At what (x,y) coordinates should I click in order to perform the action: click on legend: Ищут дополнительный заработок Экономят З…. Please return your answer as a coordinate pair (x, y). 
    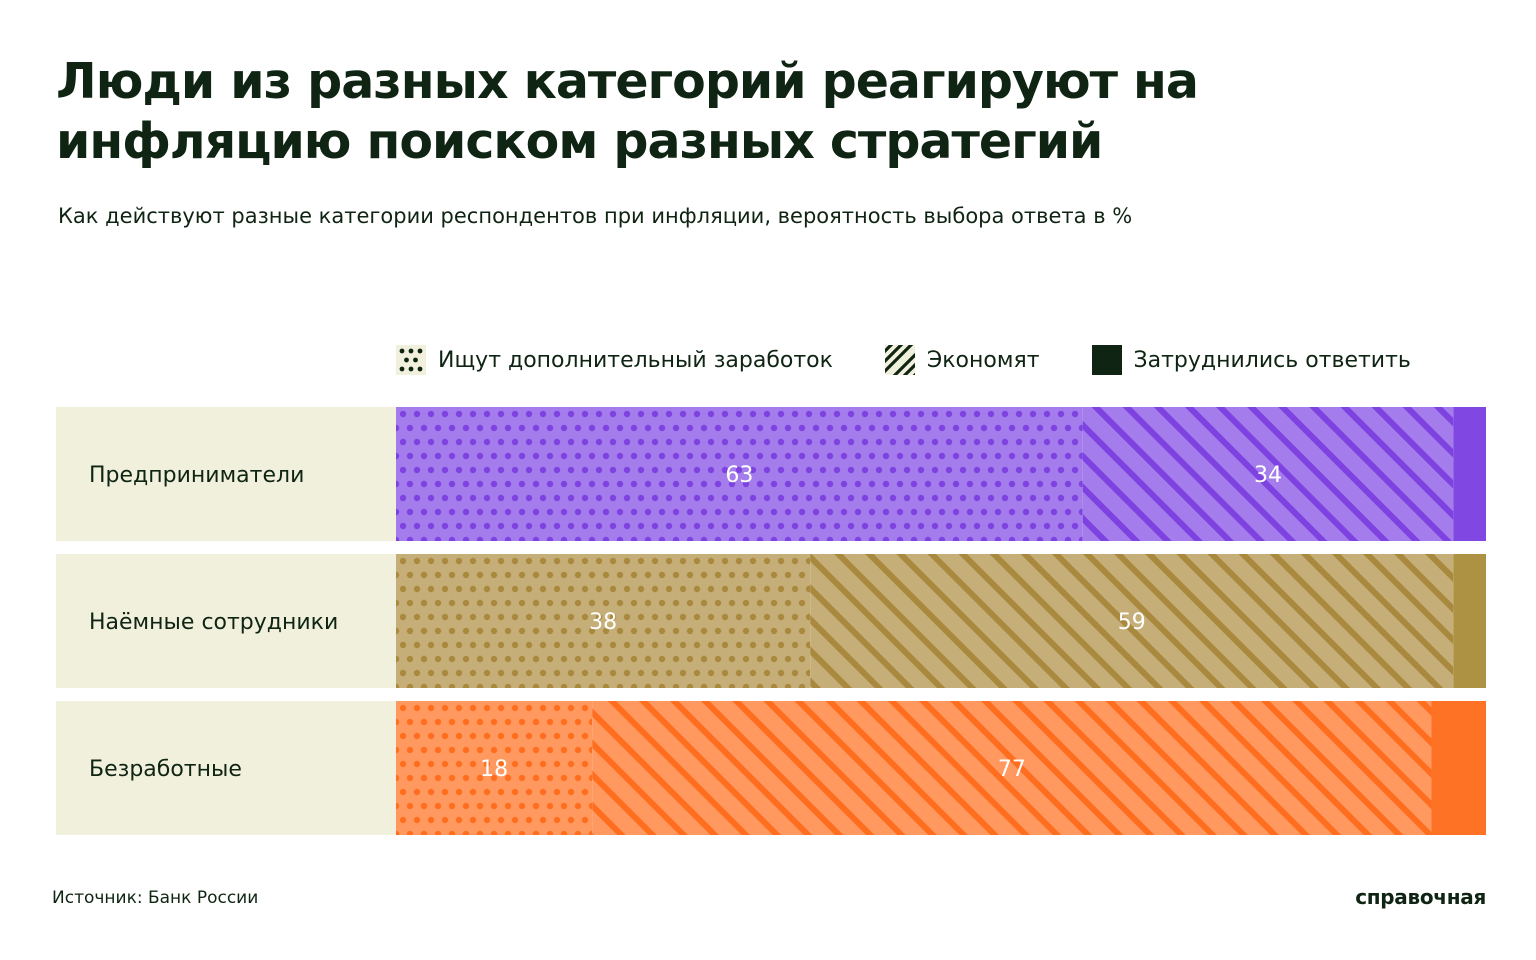
    Looking at the image, I should click on (941, 360).